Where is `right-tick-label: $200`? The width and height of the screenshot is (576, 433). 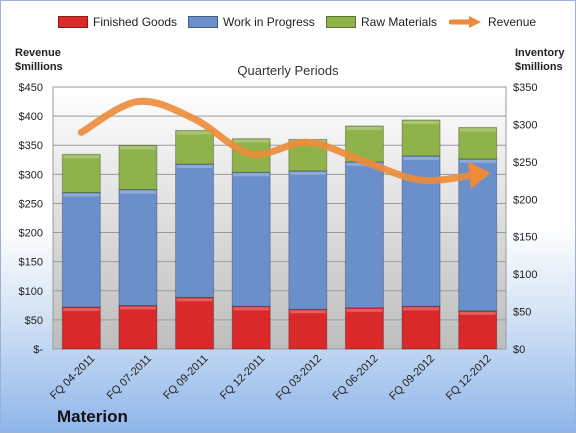
right-tick-label: $200 is located at coordinates (525, 200).